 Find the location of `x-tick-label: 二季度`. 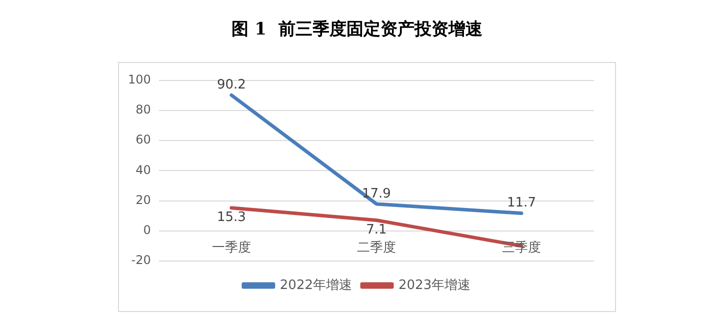

x-tick-label: 二季度 is located at coordinates (376, 247).